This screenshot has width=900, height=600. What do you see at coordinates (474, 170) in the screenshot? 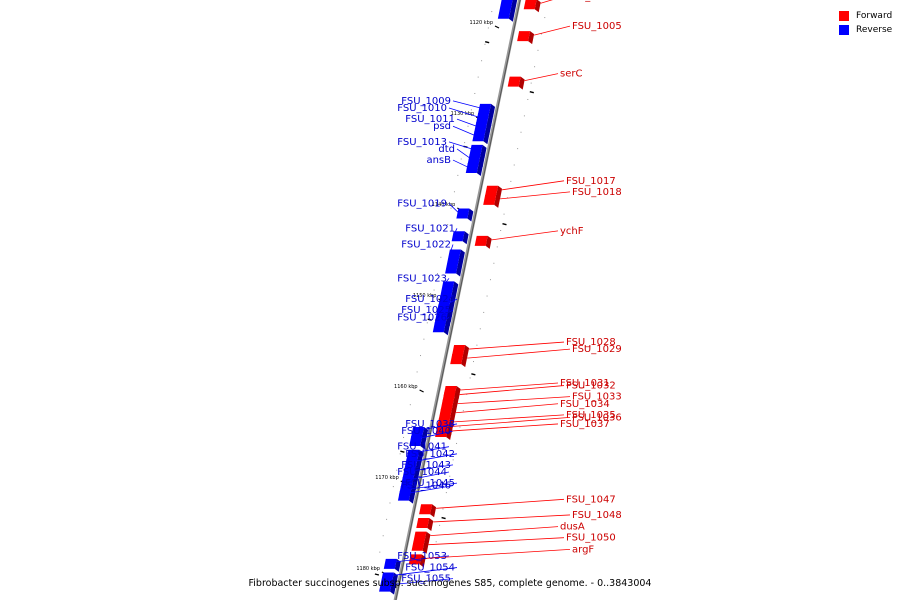
I see `gene-block-ansb` at bounding box center [474, 170].